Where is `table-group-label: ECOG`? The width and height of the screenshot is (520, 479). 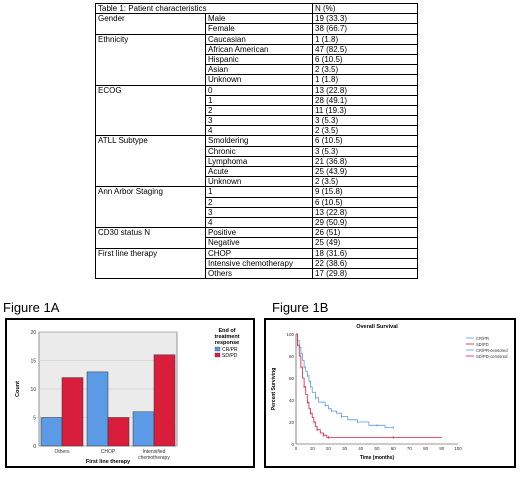 table-group-label: ECOG is located at coordinates (150, 110).